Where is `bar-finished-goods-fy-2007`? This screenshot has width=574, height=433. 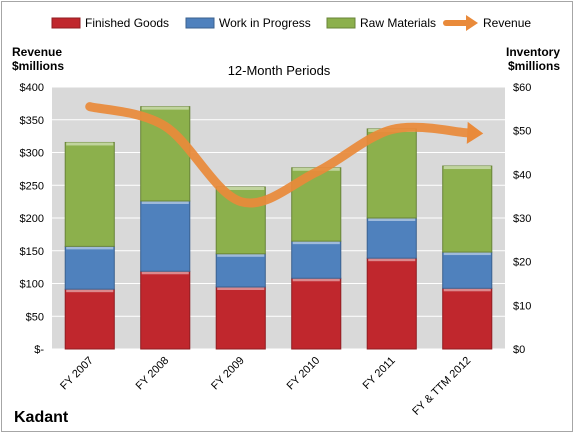
bar-finished-goods-fy-2007 is located at coordinates (89, 319).